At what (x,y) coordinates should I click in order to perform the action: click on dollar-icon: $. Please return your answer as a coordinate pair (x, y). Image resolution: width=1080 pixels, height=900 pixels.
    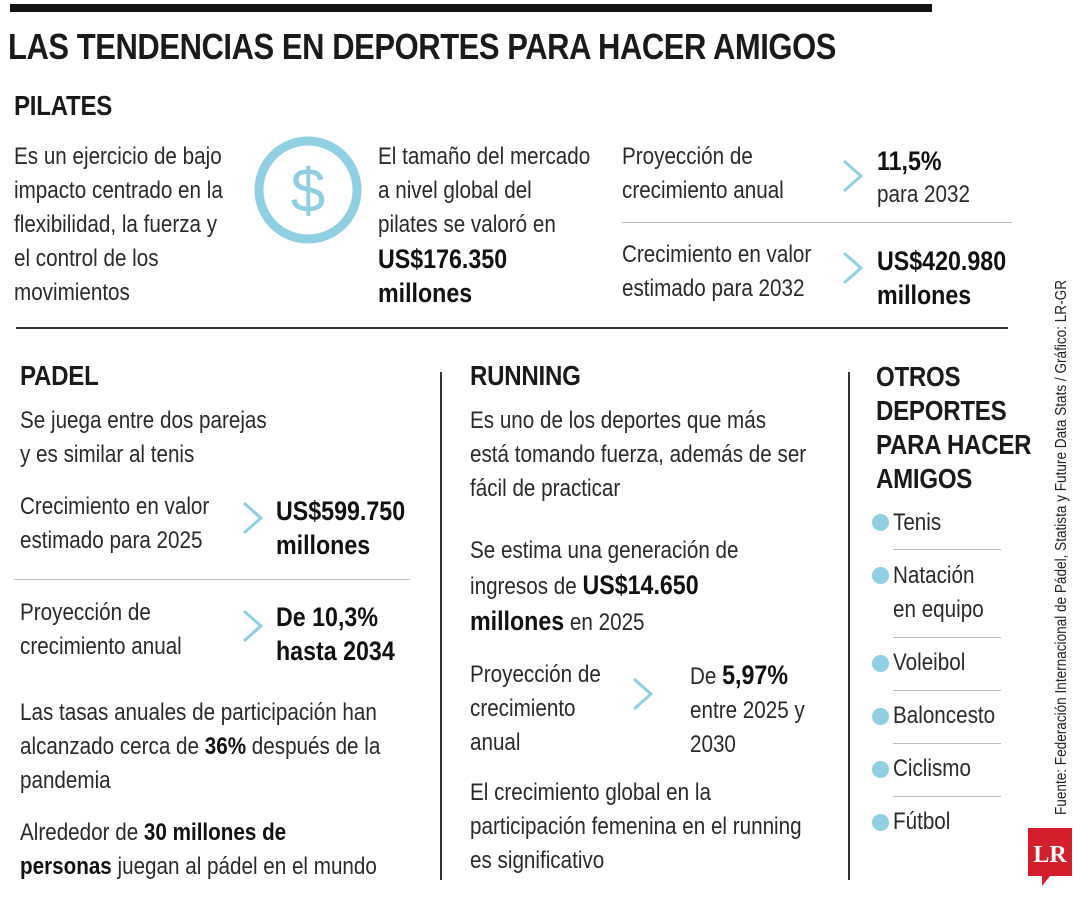
    Looking at the image, I should click on (308, 190).